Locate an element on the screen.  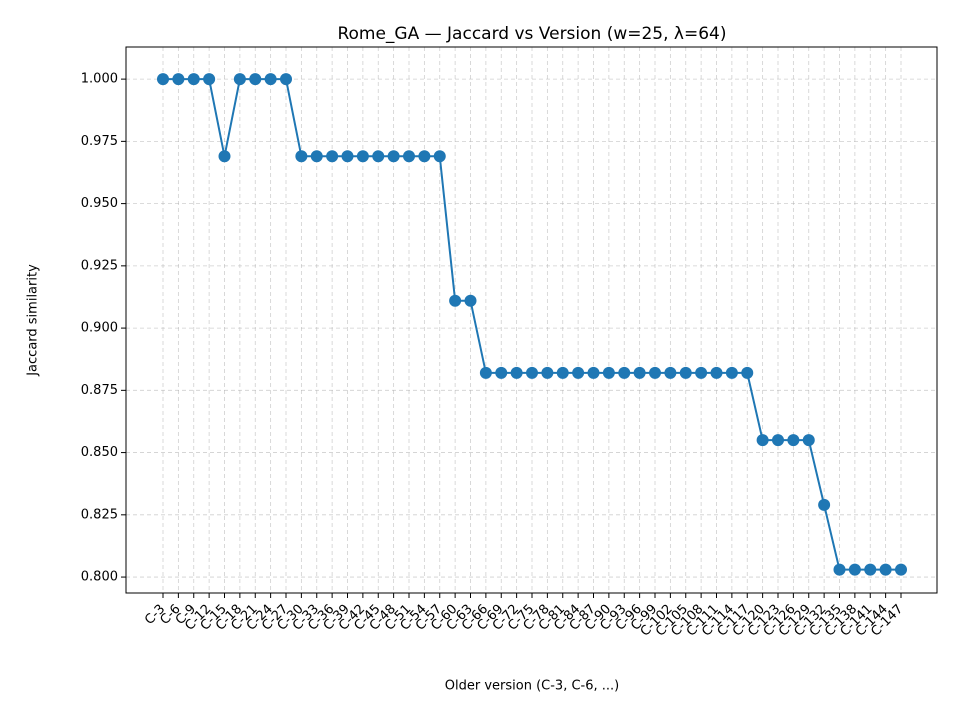
y-tick-label: 0.875 is located at coordinates (99, 390).